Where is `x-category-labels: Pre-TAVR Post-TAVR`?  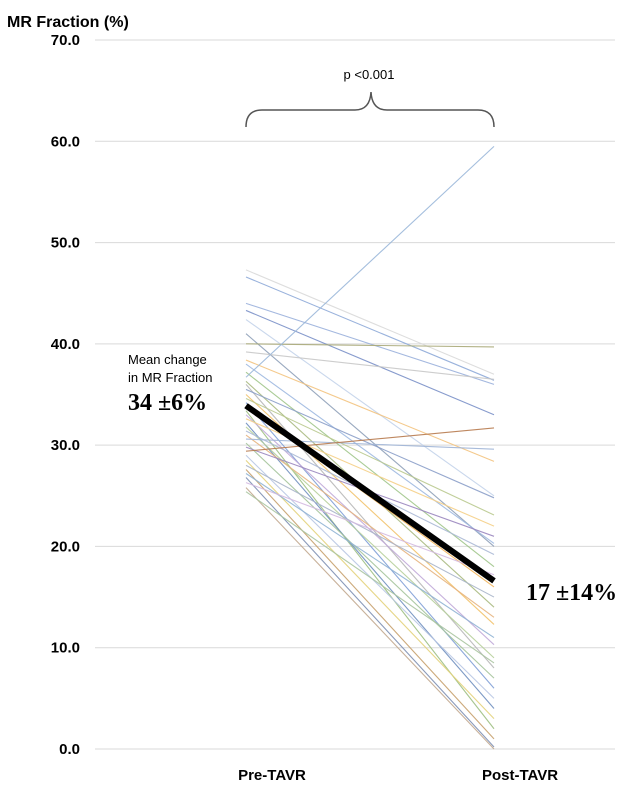 x-category-labels: Pre-TAVR Post-TAVR is located at coordinates (398, 775).